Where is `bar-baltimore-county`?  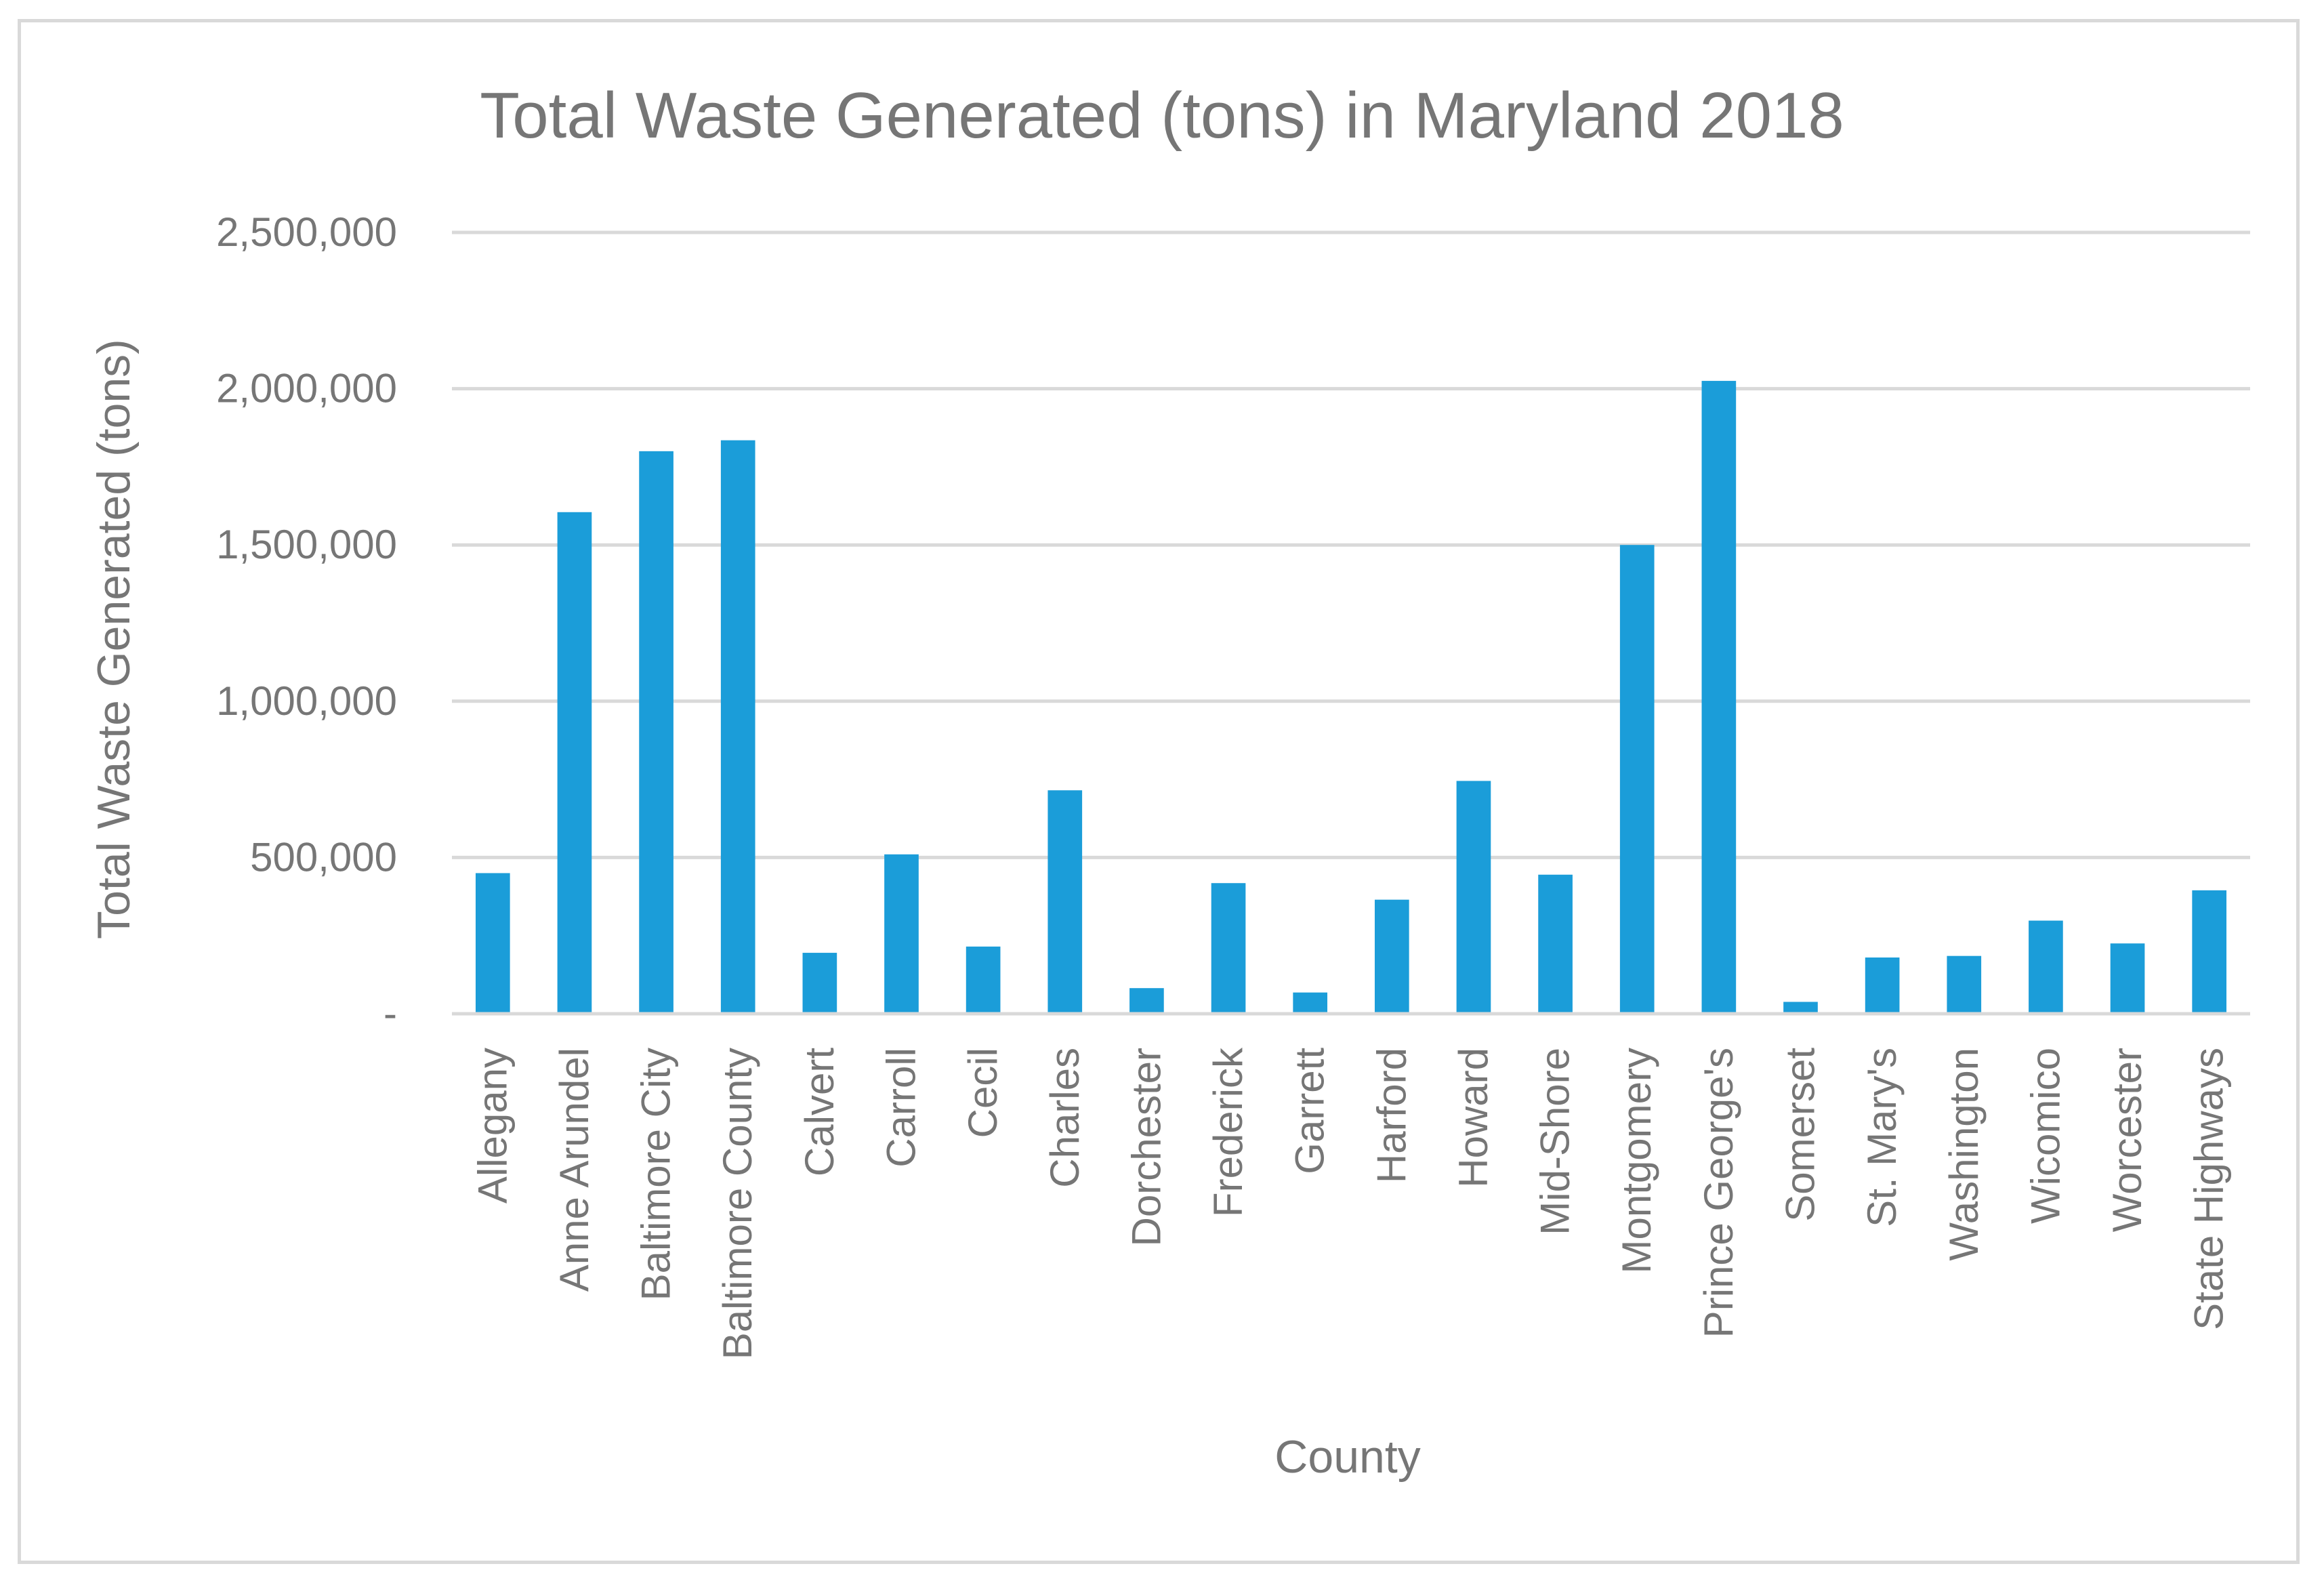 bar-baltimore-county is located at coordinates (737, 727).